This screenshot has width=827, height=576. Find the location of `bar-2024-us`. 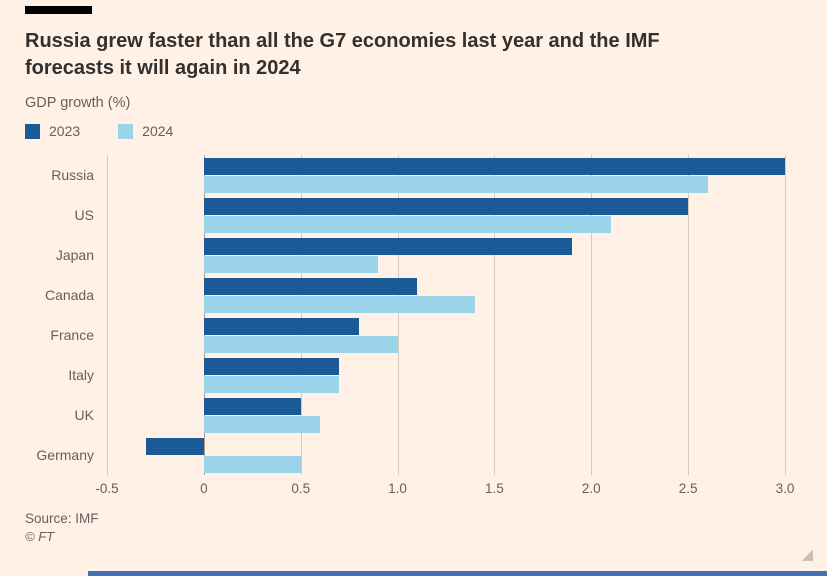

bar-2024-us is located at coordinates (407, 224).